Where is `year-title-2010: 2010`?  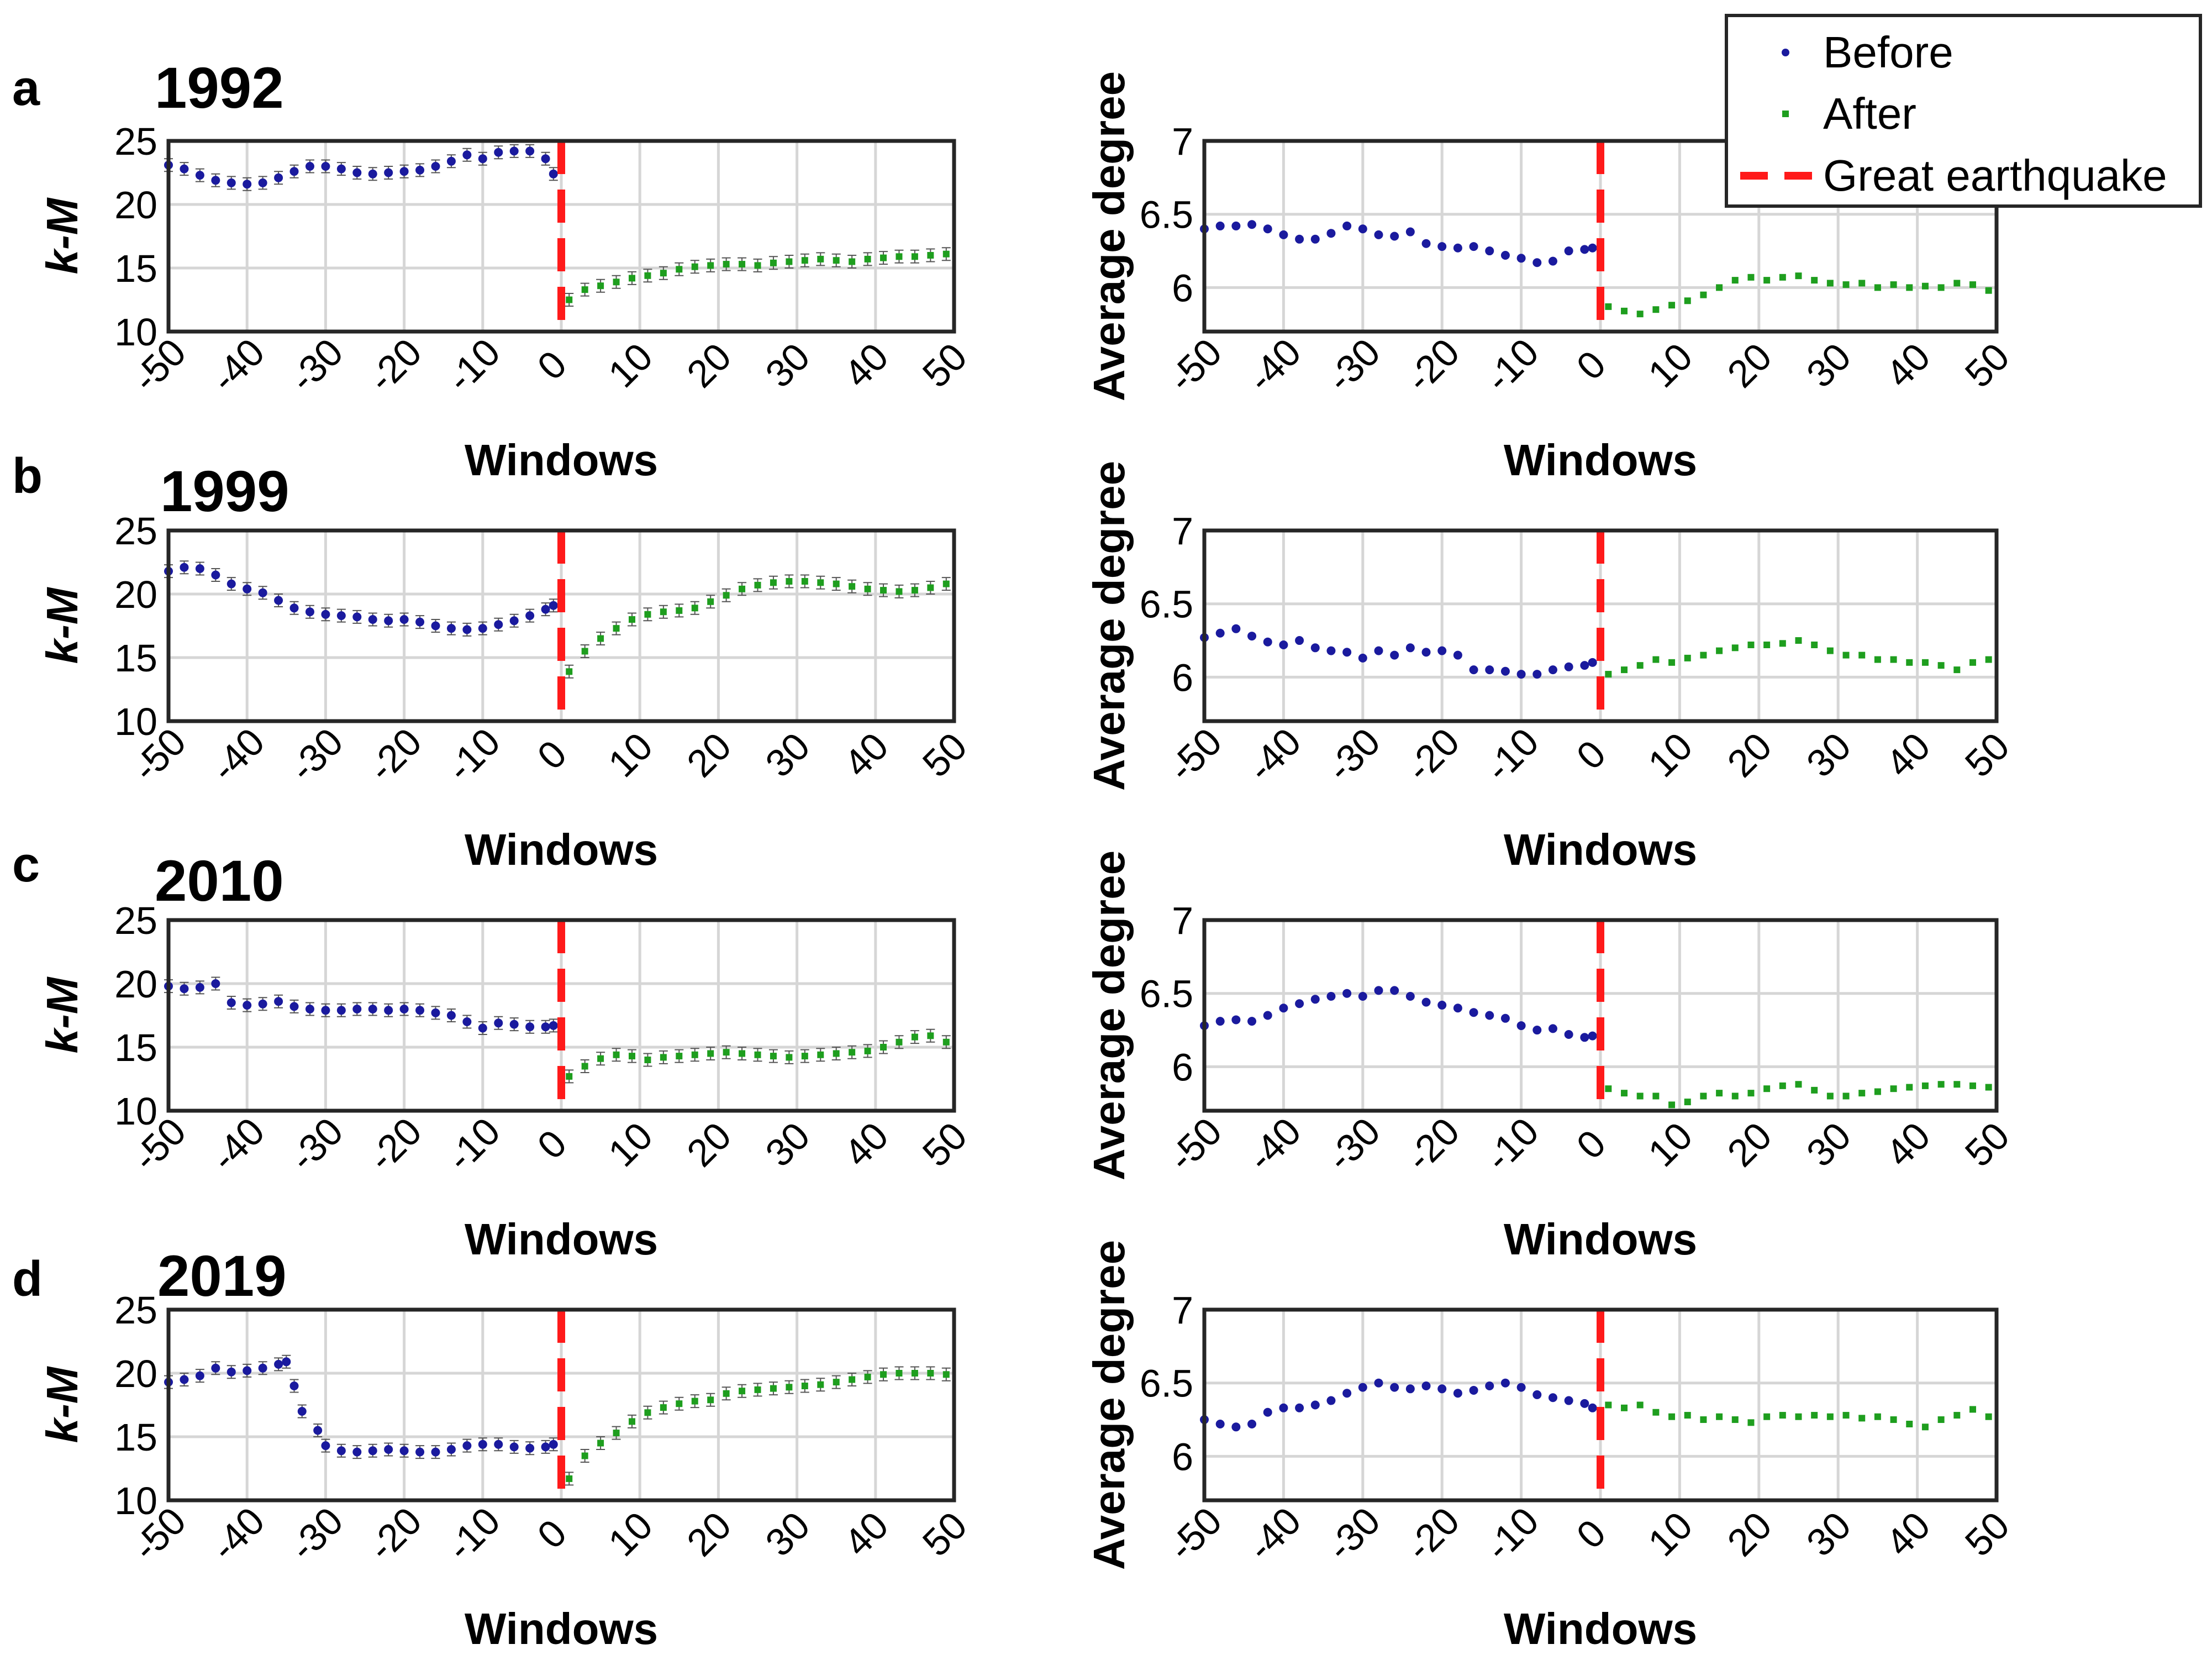 year-title-2010: 2010 is located at coordinates (219, 881).